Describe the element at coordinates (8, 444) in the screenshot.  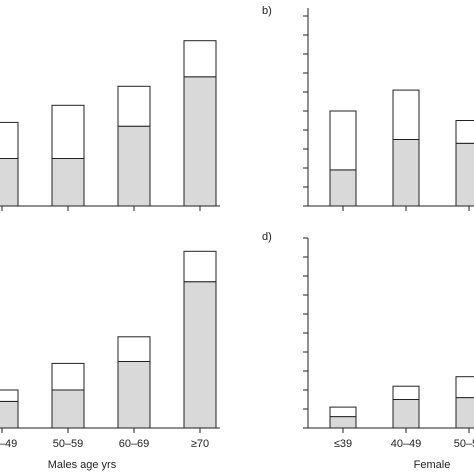
I see `x-tick-label-c-0: 40–49` at that location.